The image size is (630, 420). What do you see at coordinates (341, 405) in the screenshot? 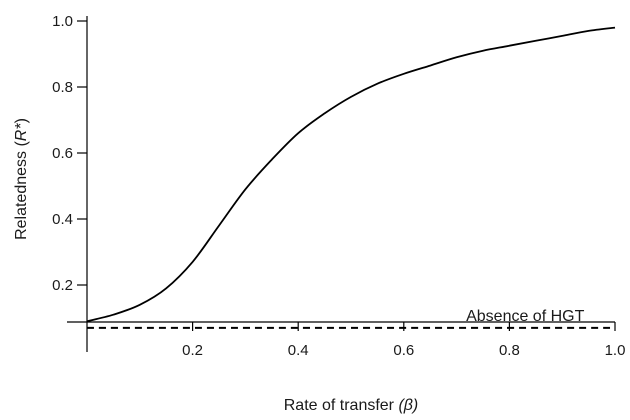
I see `x-axis-title-main: Rate of transfer` at bounding box center [341, 405].